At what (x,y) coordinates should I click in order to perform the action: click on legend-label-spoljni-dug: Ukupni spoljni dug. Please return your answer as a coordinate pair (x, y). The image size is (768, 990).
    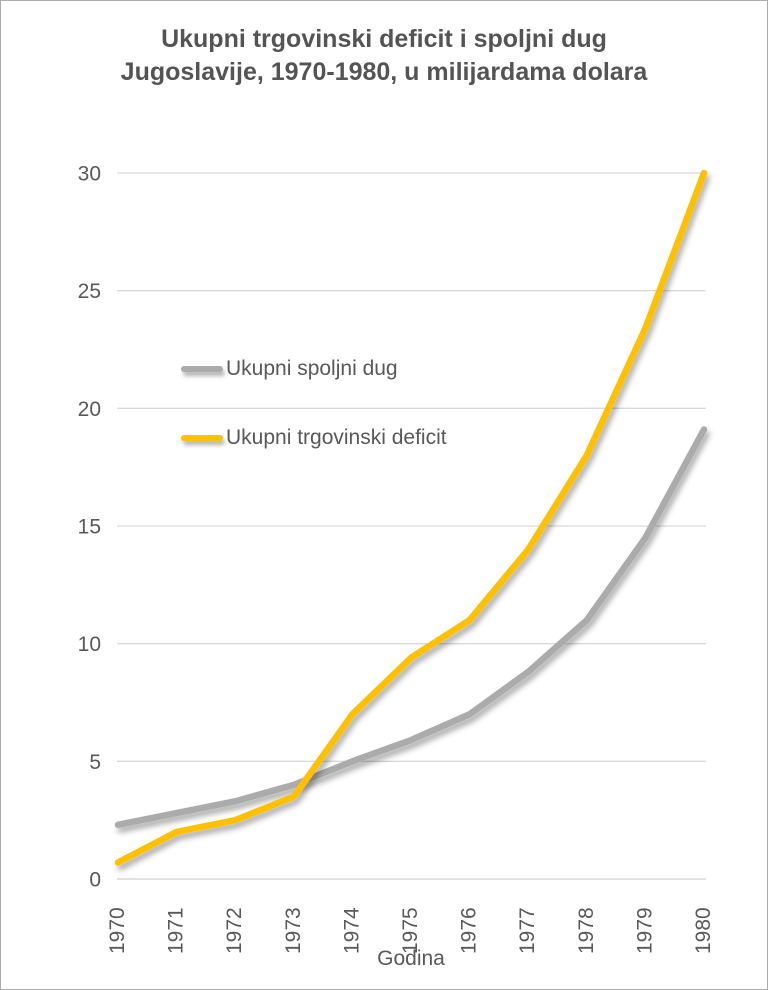
    Looking at the image, I should click on (312, 368).